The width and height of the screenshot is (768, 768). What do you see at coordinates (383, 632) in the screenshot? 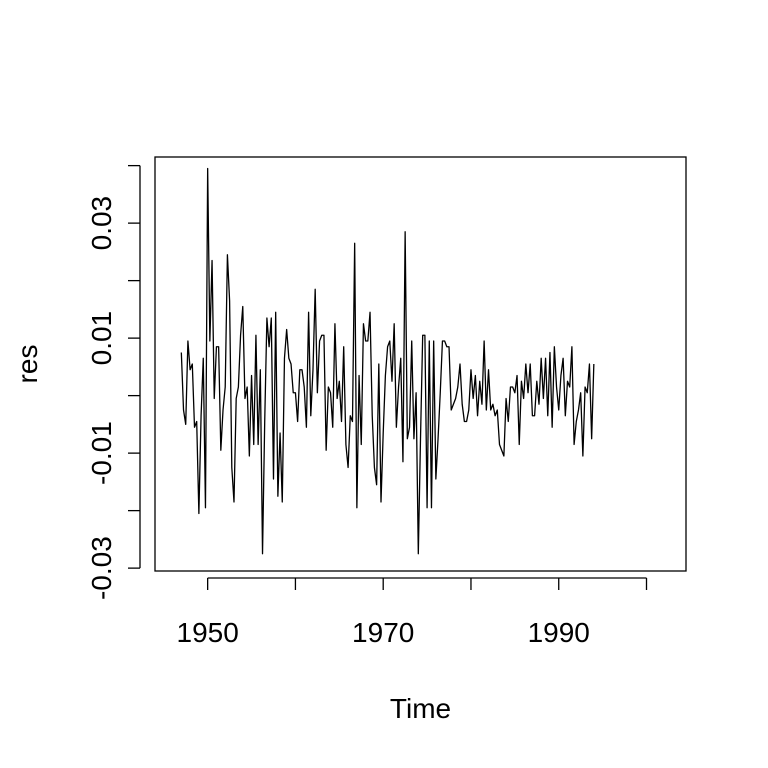
I see `x-tick-label: 1970` at bounding box center [383, 632].